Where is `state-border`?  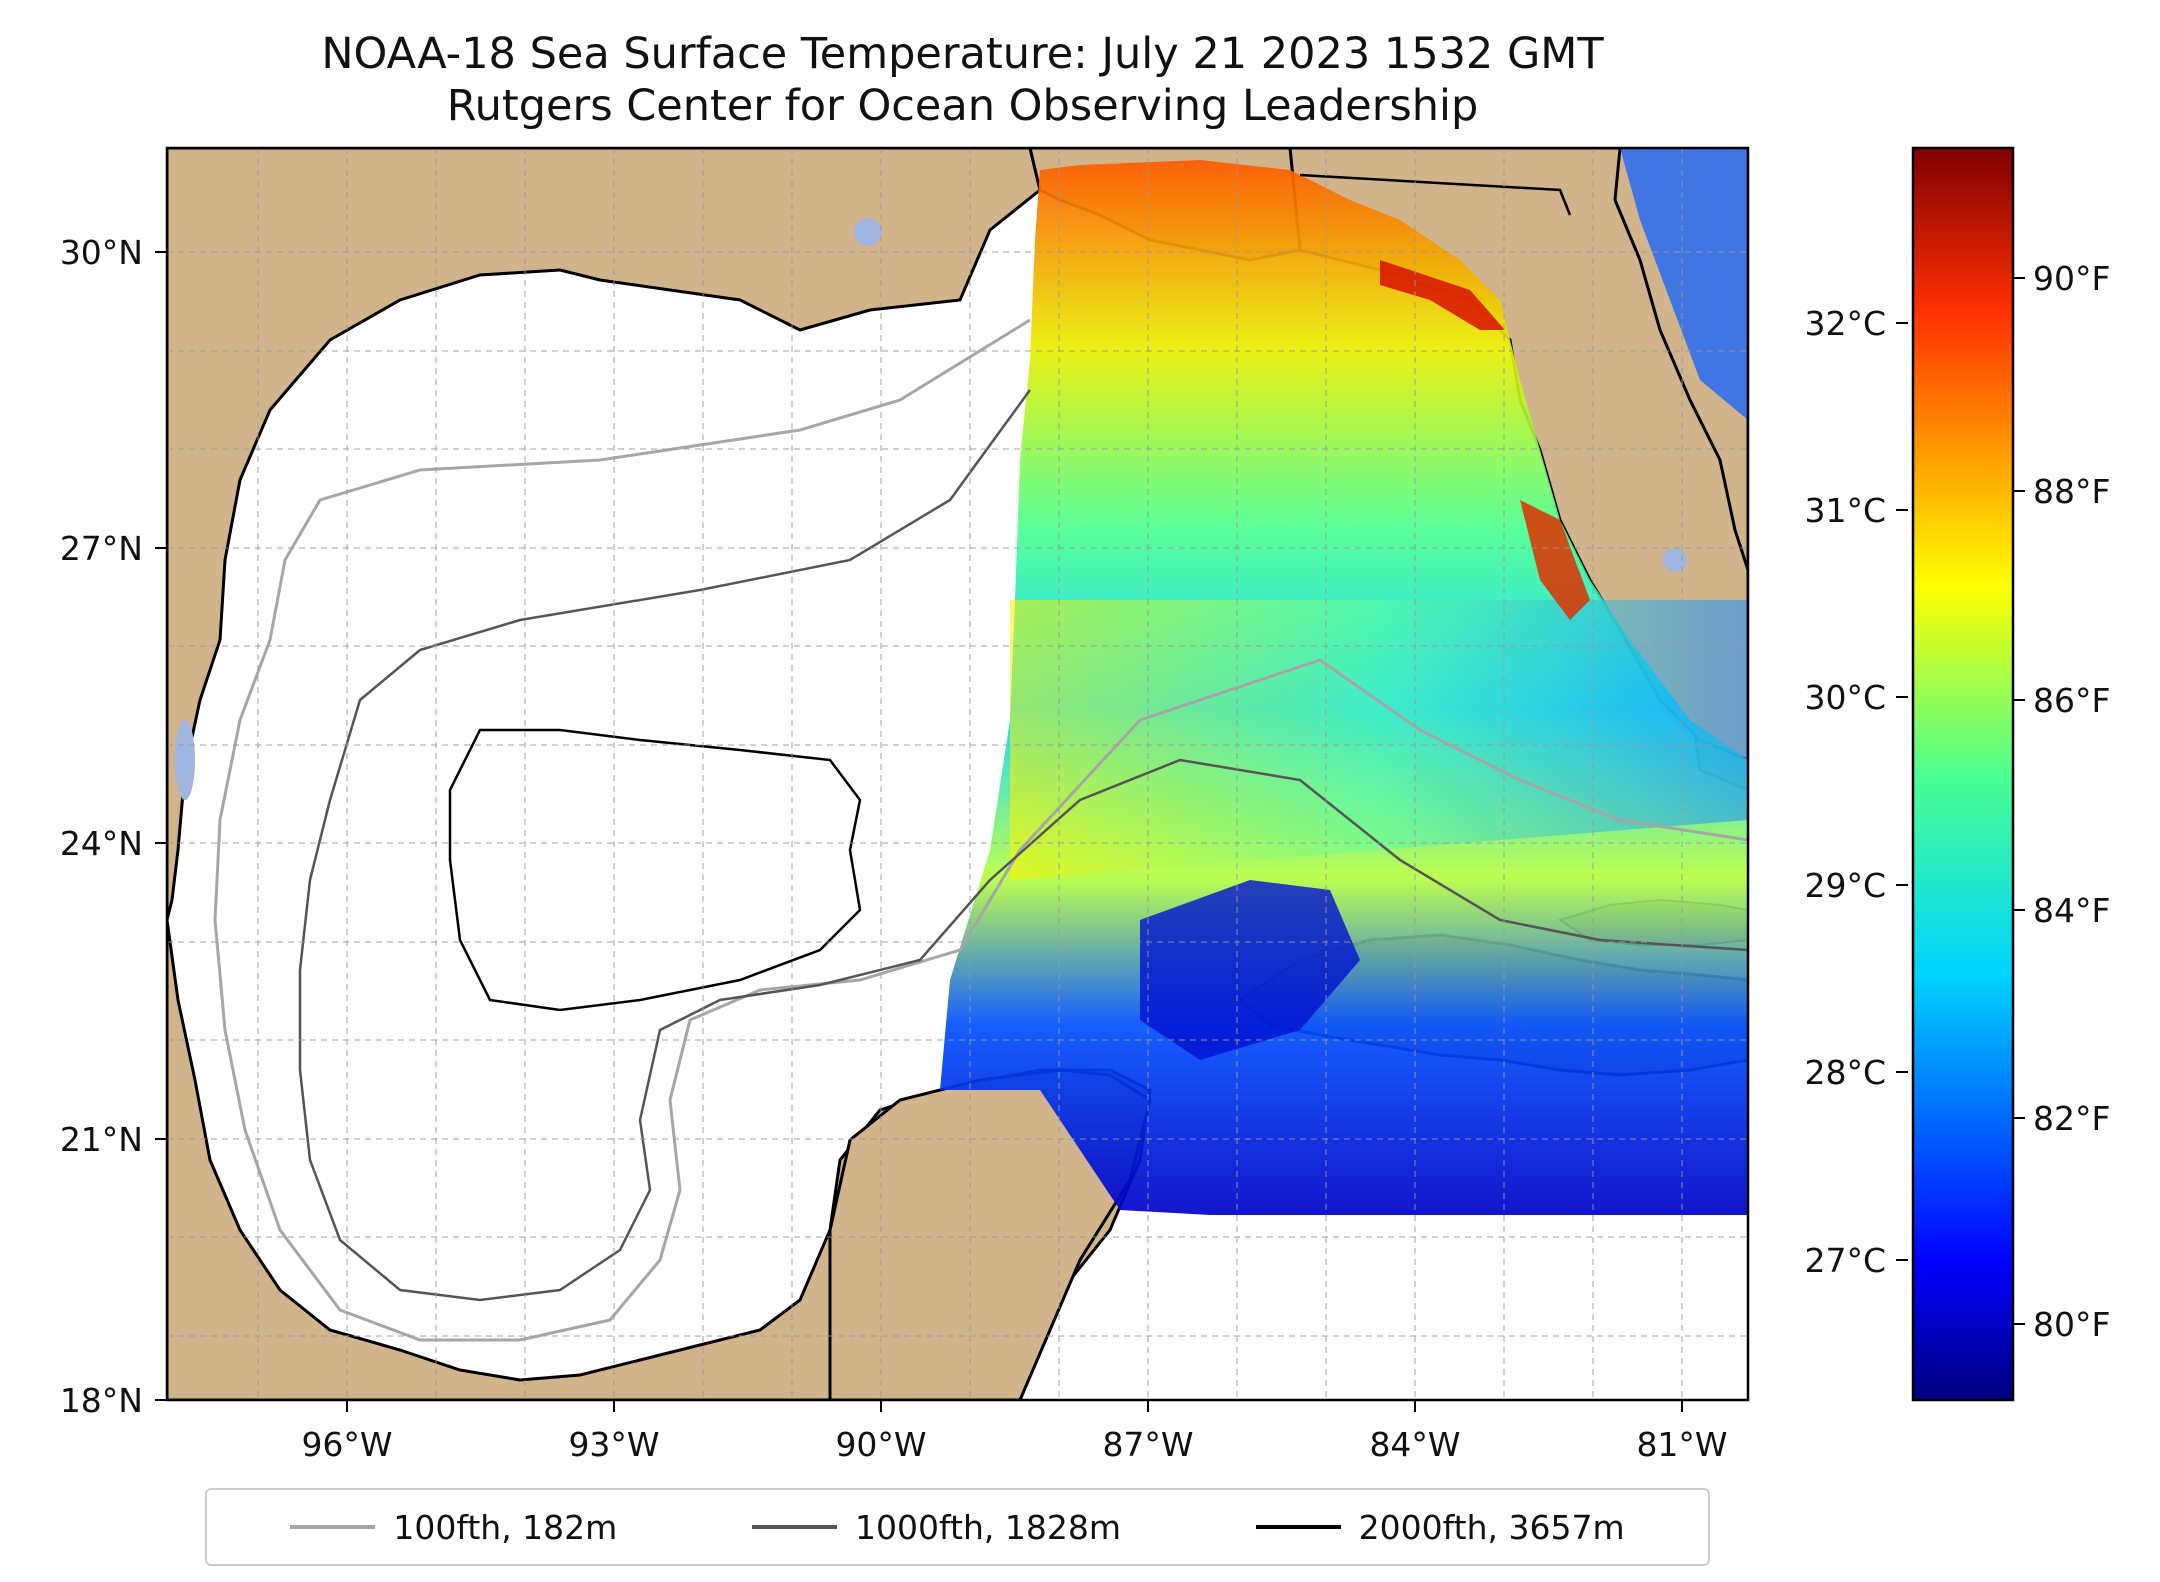 state-border is located at coordinates (1435, 194).